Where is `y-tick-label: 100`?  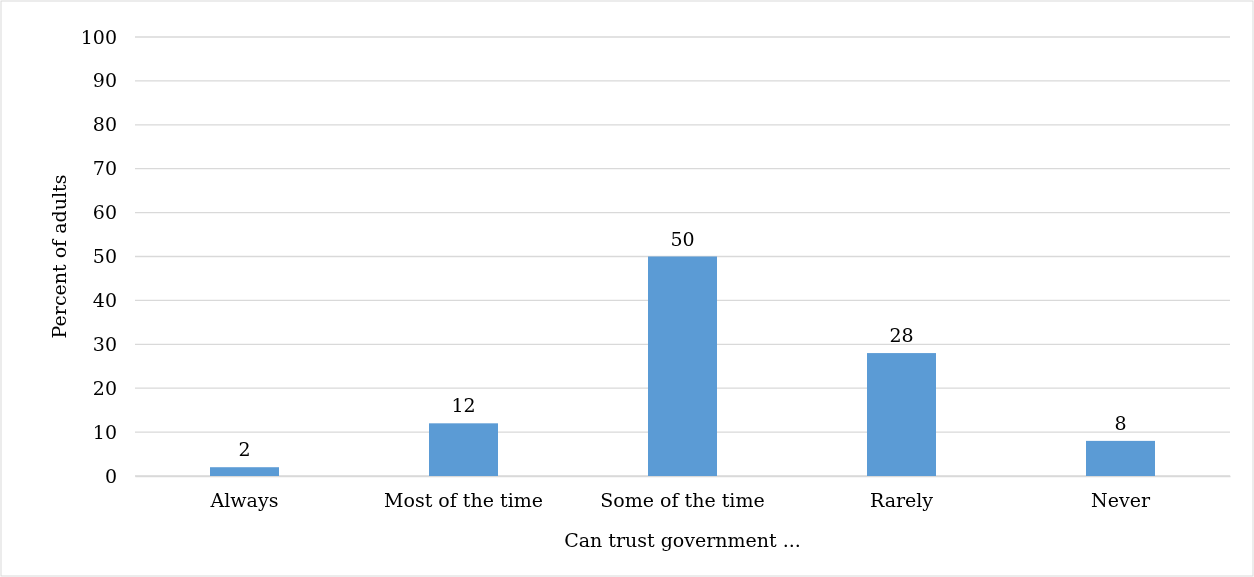 y-tick-label: 100 is located at coordinates (98, 36).